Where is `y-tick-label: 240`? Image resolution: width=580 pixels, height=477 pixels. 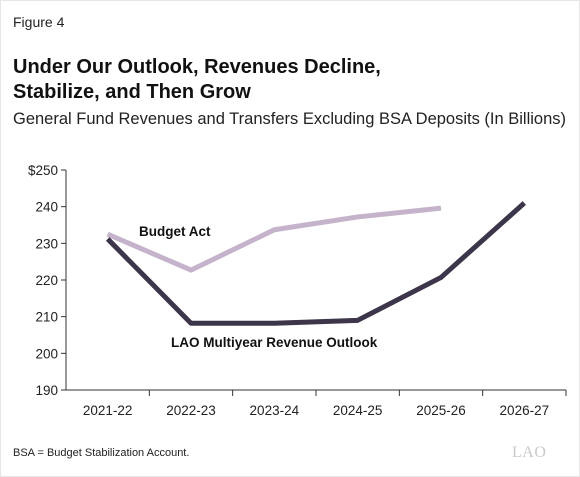
y-tick-label: 240 is located at coordinates (46, 207).